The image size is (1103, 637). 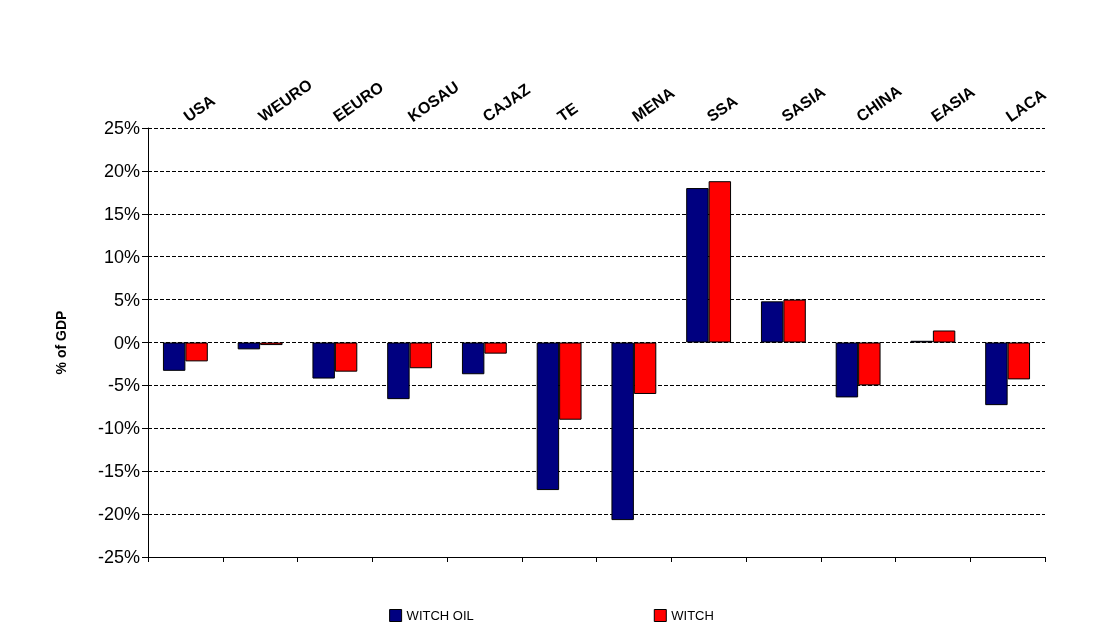 What do you see at coordinates (440, 615) in the screenshot?
I see `legend-label: WITCH OIL` at bounding box center [440, 615].